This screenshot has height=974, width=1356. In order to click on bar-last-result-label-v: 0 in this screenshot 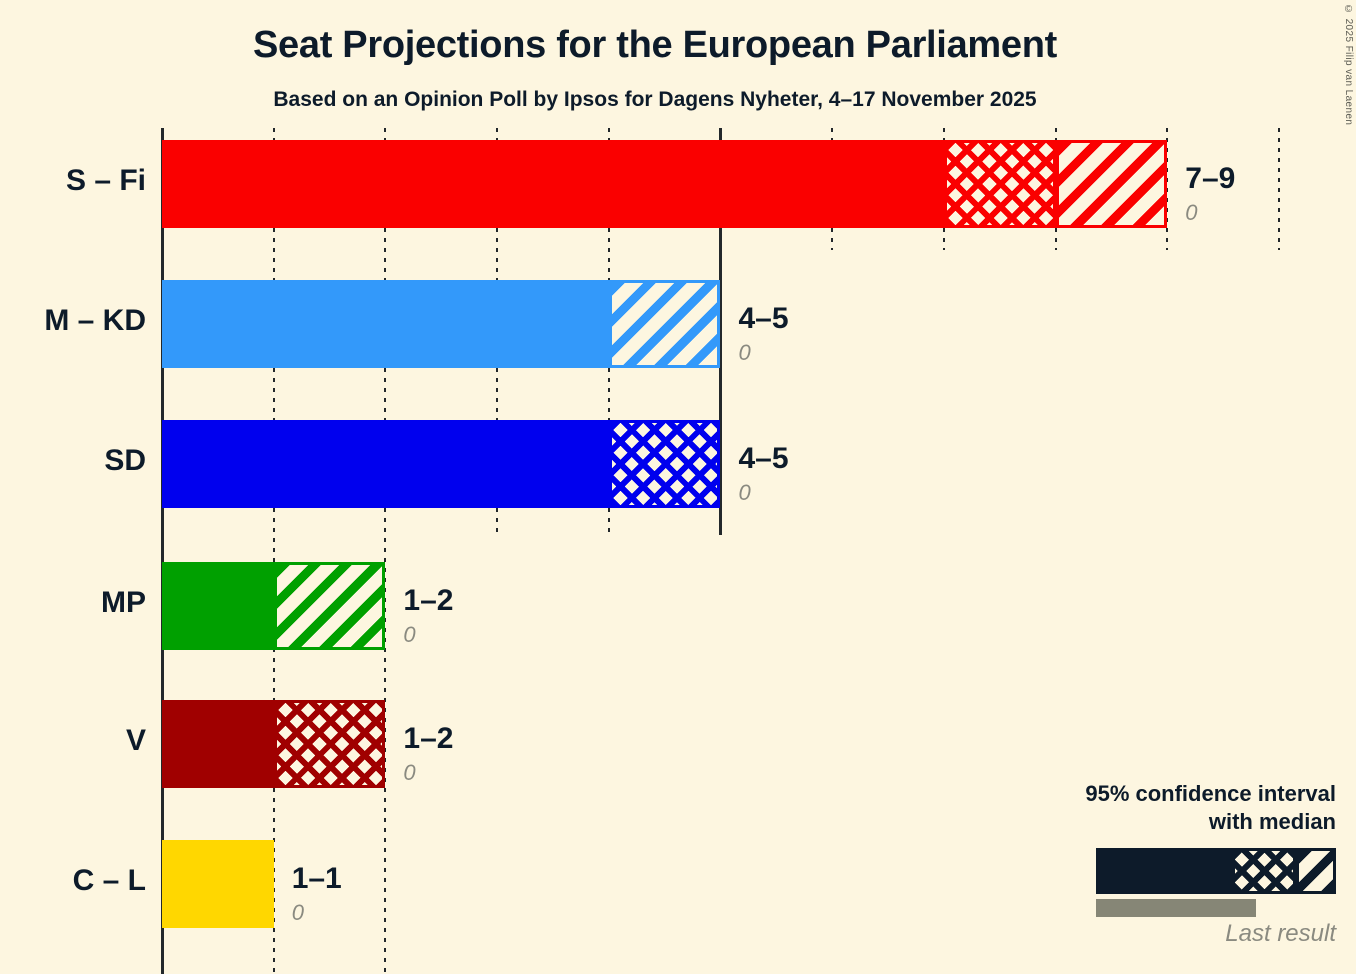, I will do `click(409, 772)`.